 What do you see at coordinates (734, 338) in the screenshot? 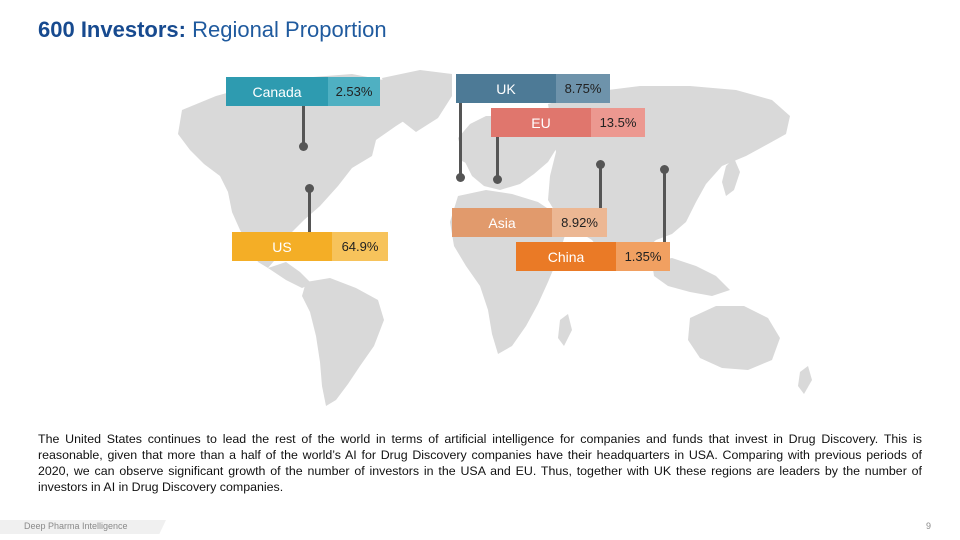
I see `map-australia` at bounding box center [734, 338].